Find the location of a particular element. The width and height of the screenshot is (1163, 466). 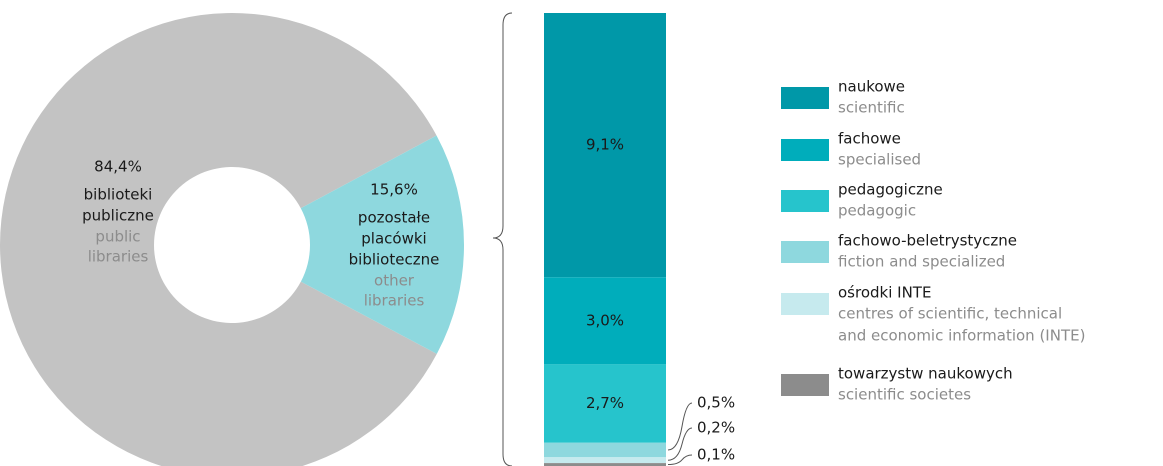

slice-label-en: other is located at coordinates (394, 281).